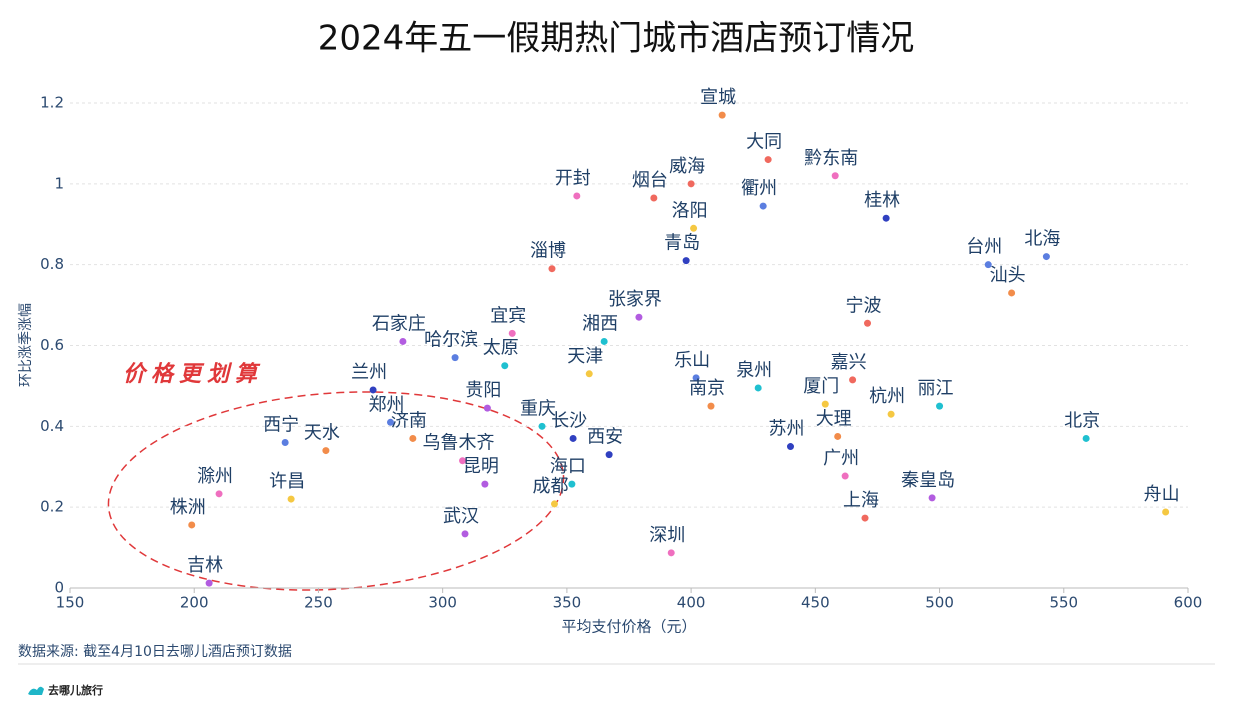  What do you see at coordinates (369, 372) in the screenshot?
I see `point-label: 兰州` at bounding box center [369, 372].